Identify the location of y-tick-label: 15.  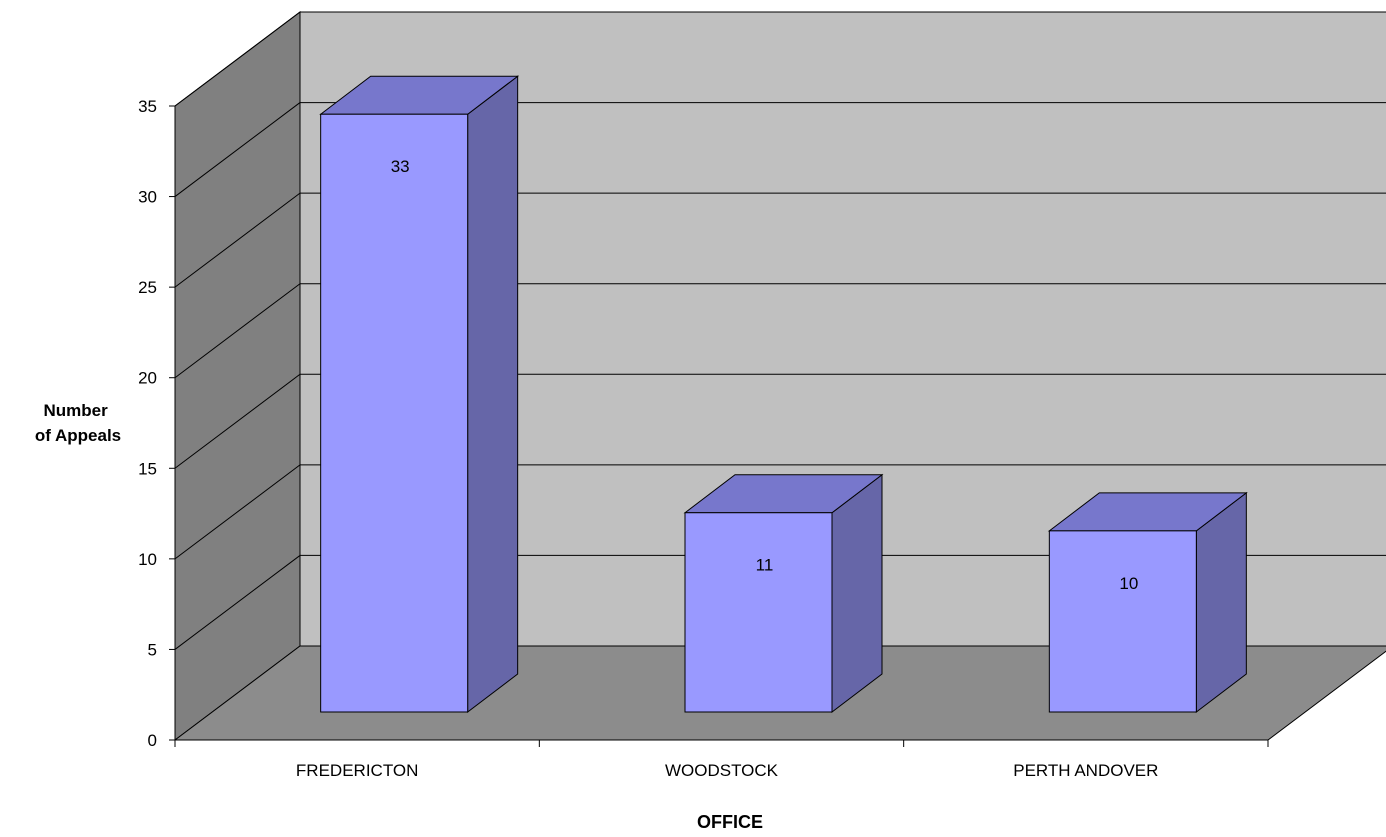
(147, 468).